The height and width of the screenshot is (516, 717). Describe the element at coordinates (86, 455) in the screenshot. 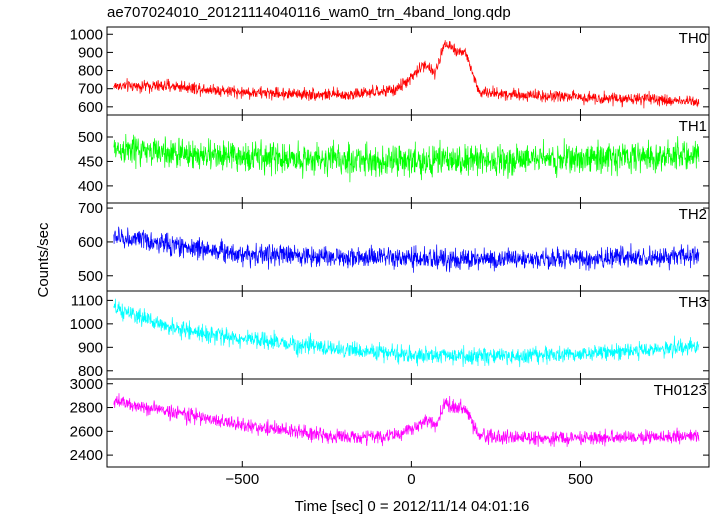

I see `y-tick-label: 2400` at that location.